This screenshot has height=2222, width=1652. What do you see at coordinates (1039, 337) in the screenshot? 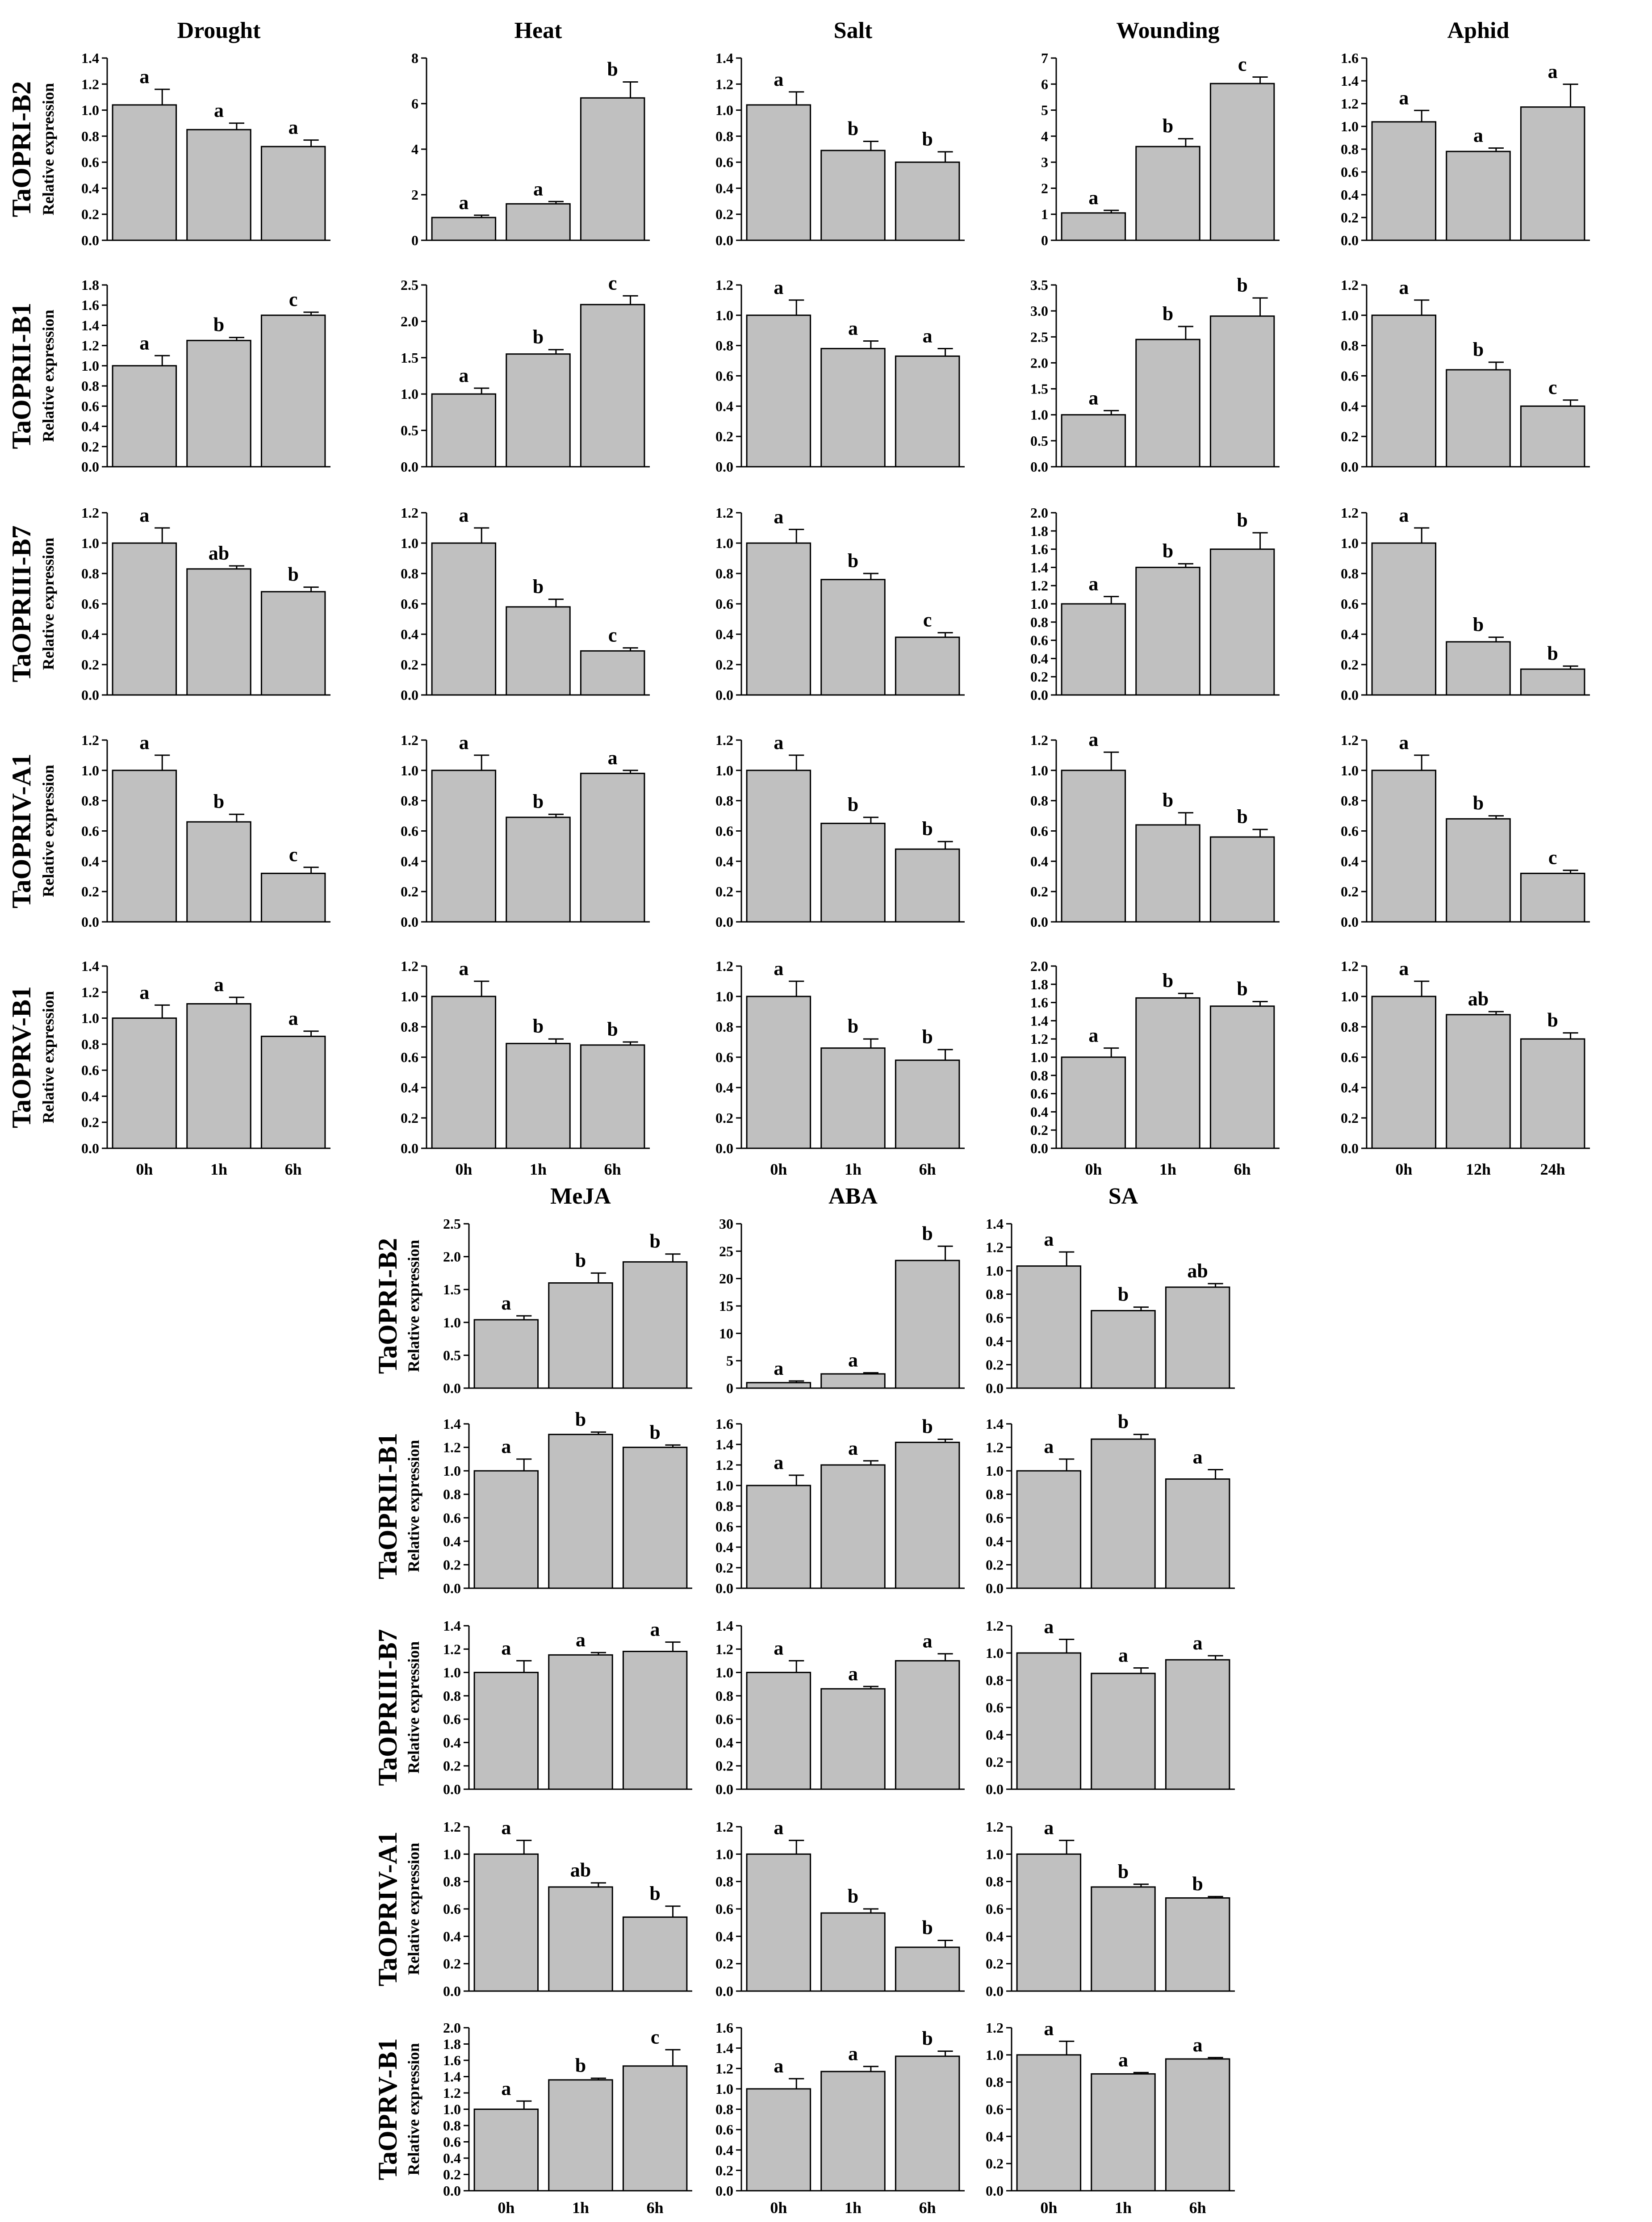
I see `y-tick-label: 2.5` at bounding box center [1039, 337].